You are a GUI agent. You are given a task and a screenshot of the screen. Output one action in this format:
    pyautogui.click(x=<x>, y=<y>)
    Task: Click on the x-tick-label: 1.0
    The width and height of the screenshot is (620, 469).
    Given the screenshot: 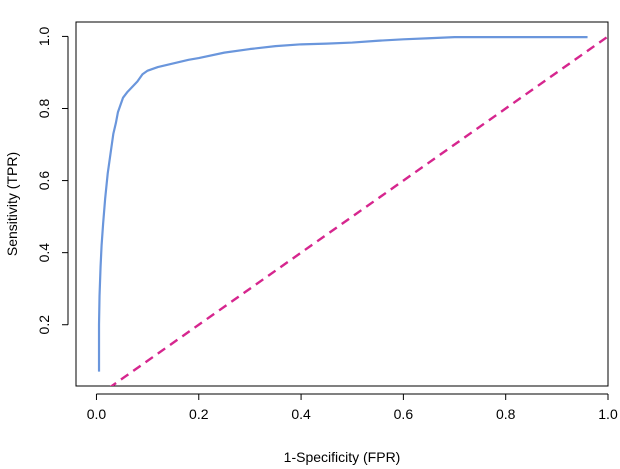 What is the action you would take?
    pyautogui.click(x=608, y=414)
    